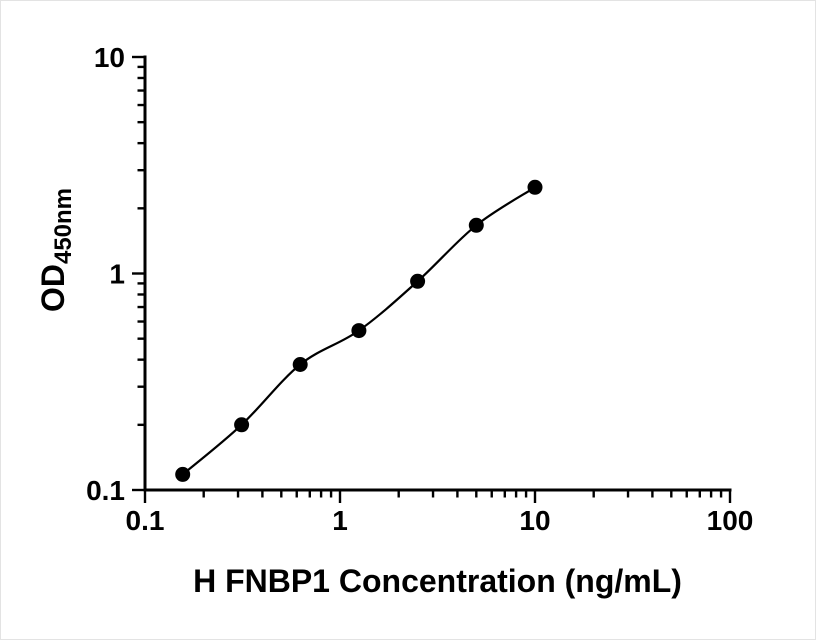  What do you see at coordinates (145, 520) in the screenshot?
I see `x-tick-label: 0.1` at bounding box center [145, 520].